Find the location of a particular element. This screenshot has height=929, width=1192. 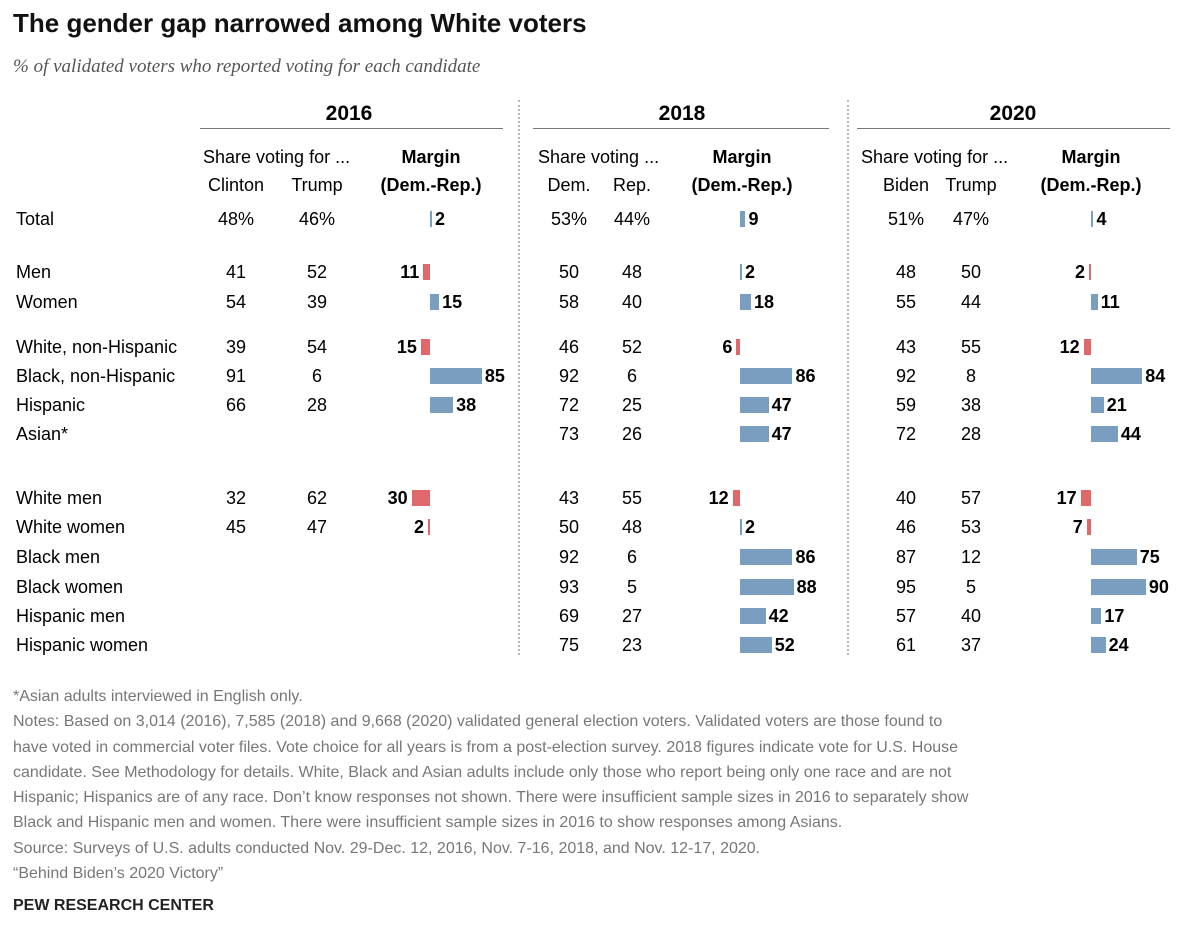

row-label: Men is located at coordinates (34, 272).